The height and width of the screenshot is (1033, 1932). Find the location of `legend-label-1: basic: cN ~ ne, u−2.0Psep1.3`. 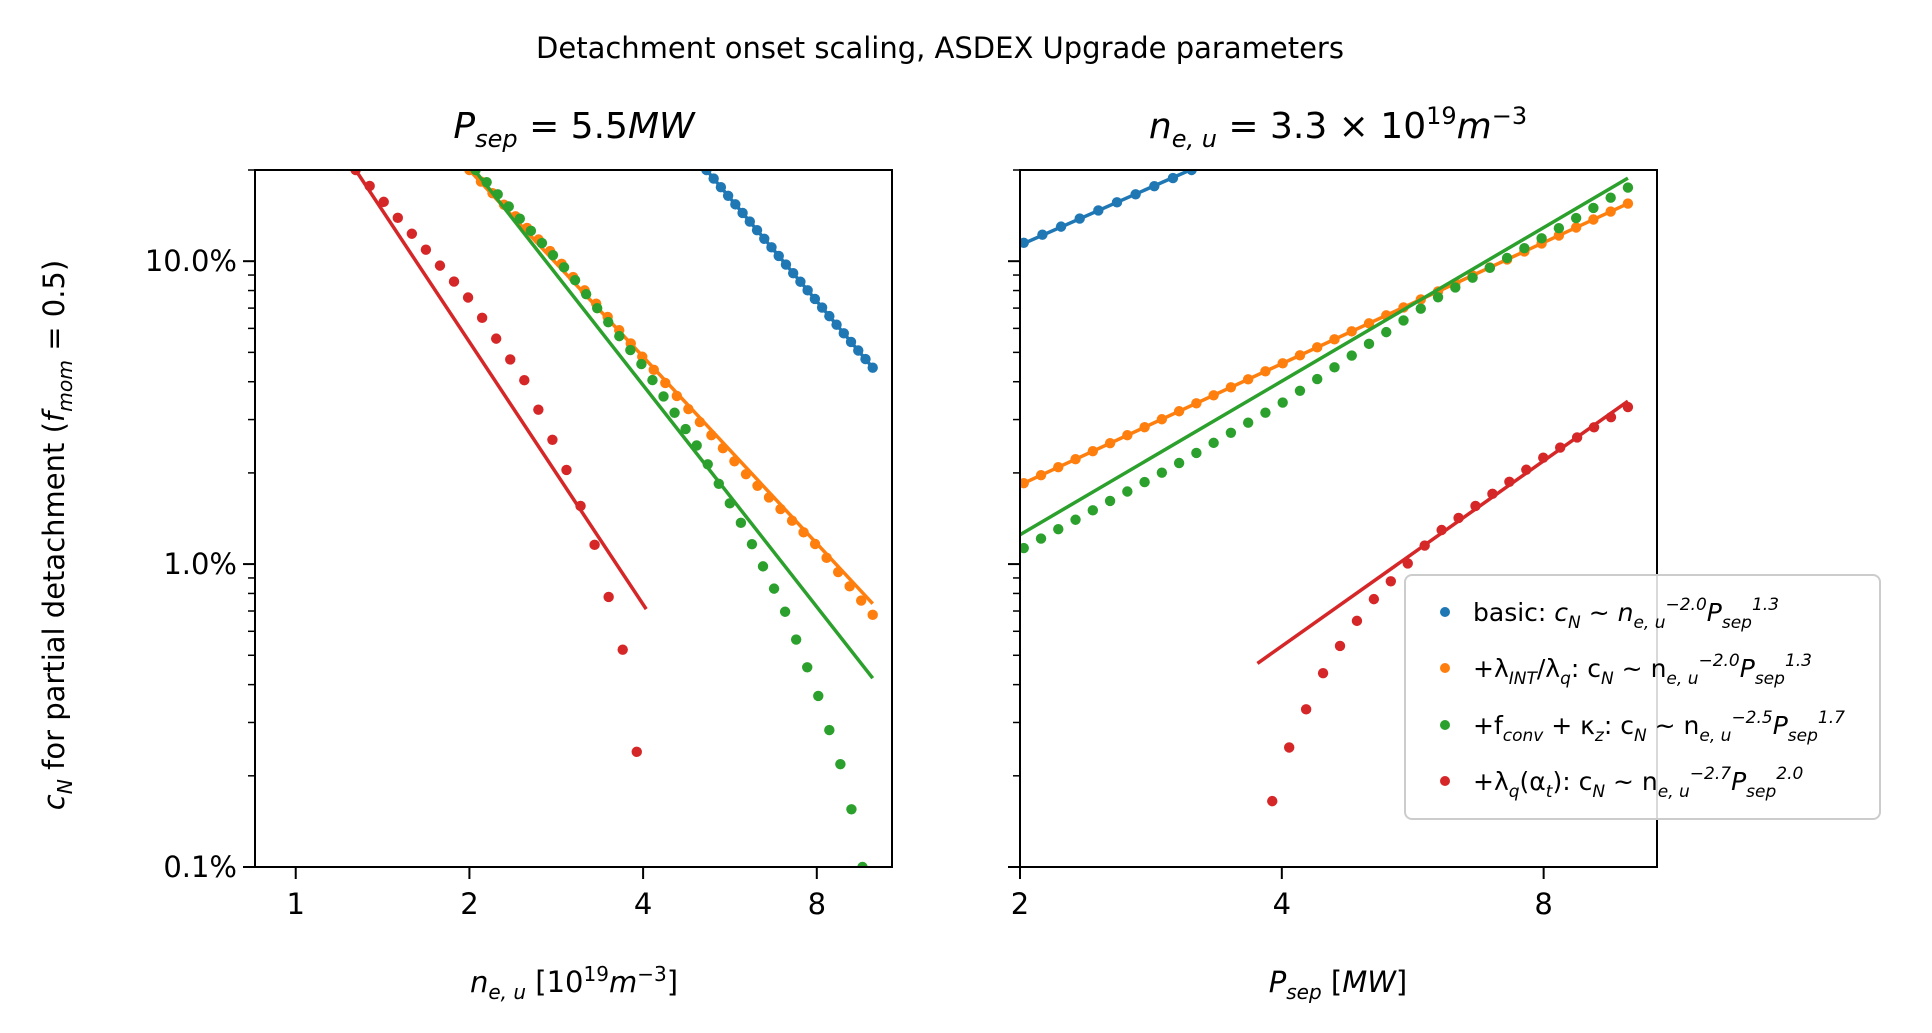

legend-label-1: basic: cN ~ ne, u−2.0Psep1.3 is located at coordinates (1626, 614).